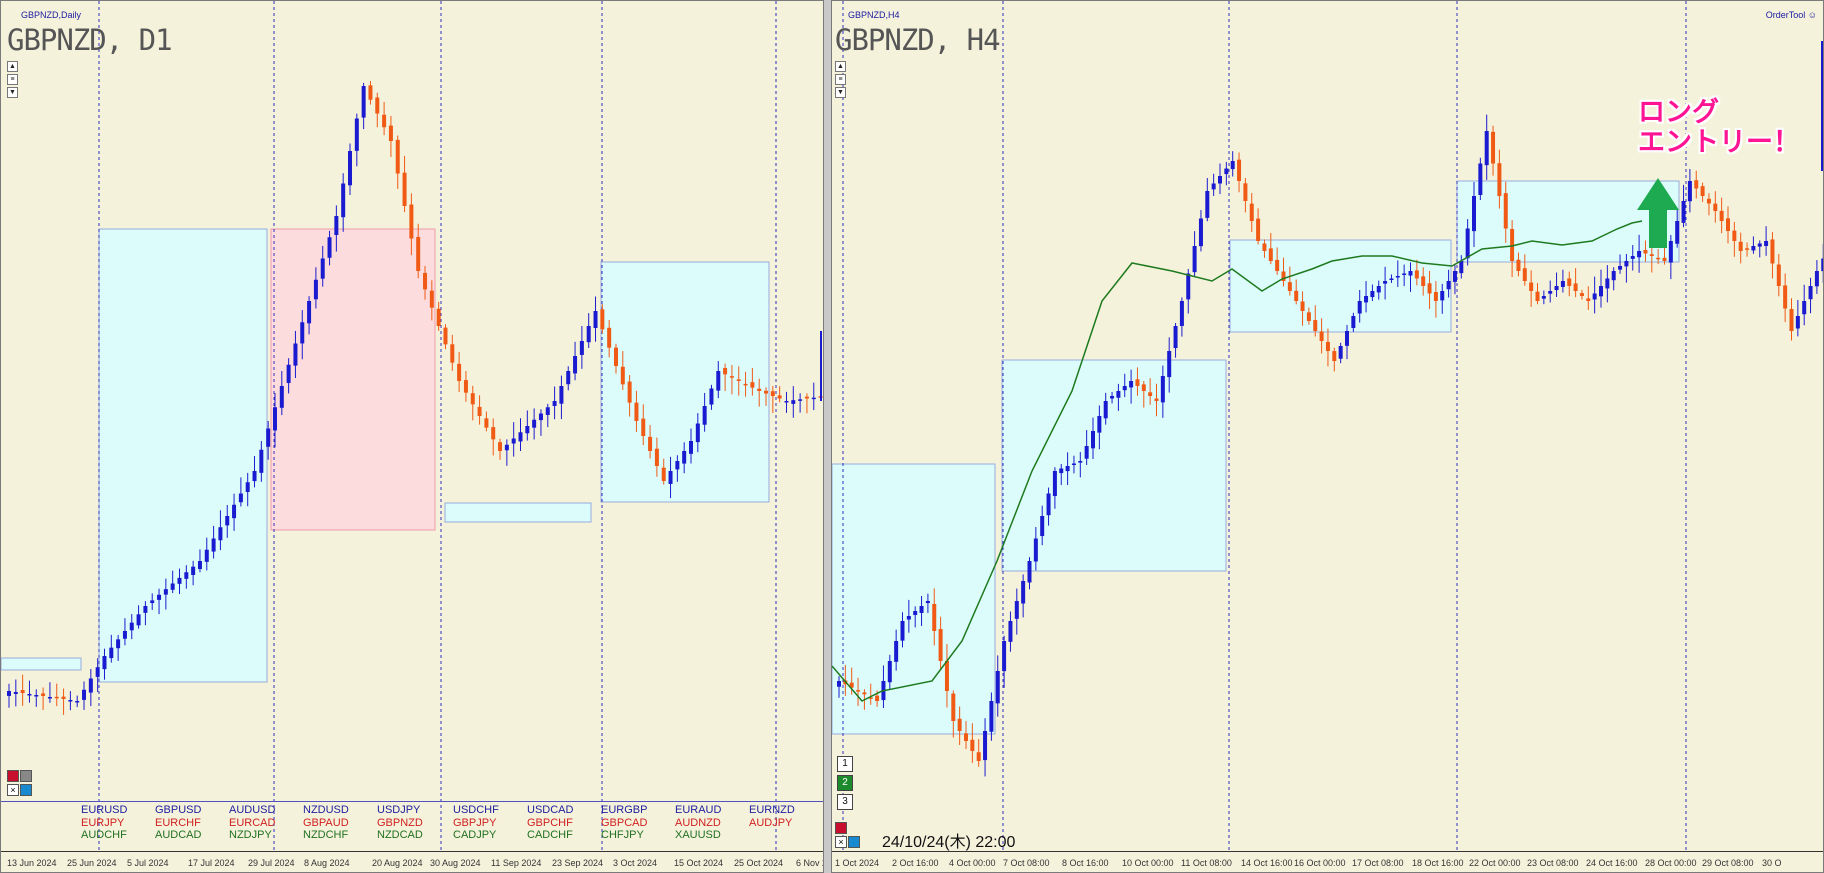  I want to click on currency-pair-link: USDJPY, so click(399, 810).